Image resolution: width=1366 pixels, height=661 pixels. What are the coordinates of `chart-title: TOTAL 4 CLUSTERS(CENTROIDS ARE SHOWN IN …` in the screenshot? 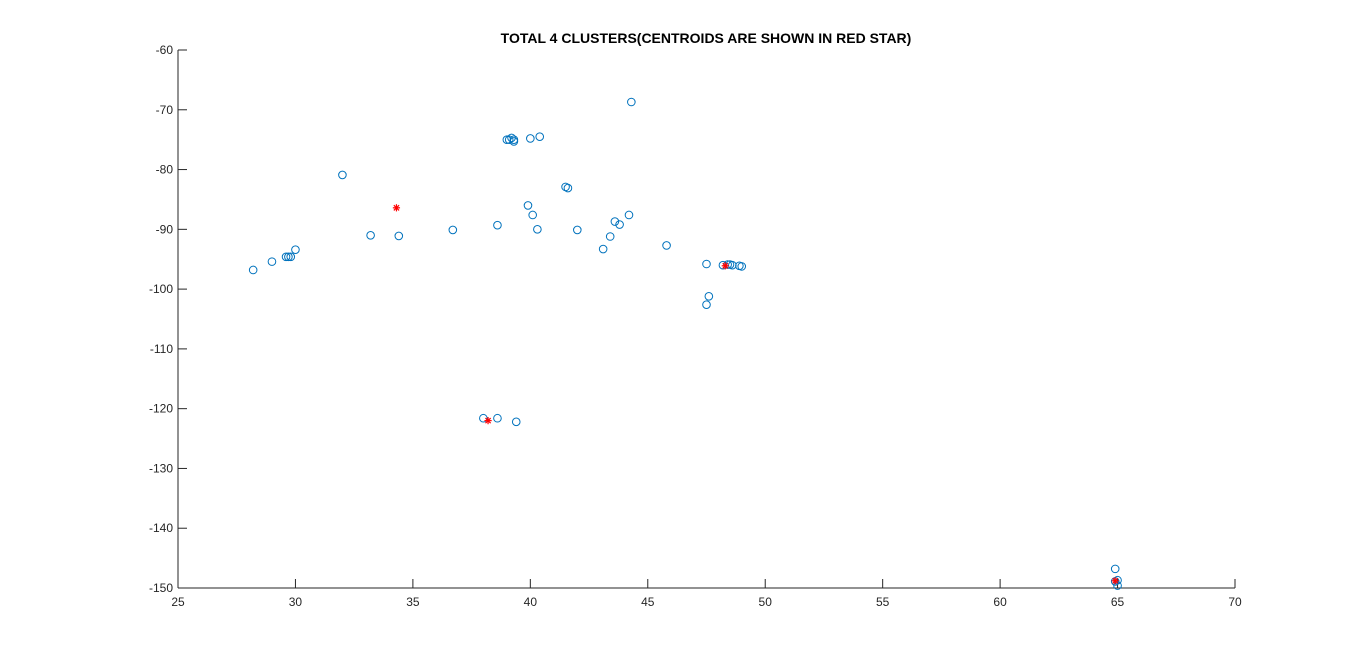 It's located at (706, 38).